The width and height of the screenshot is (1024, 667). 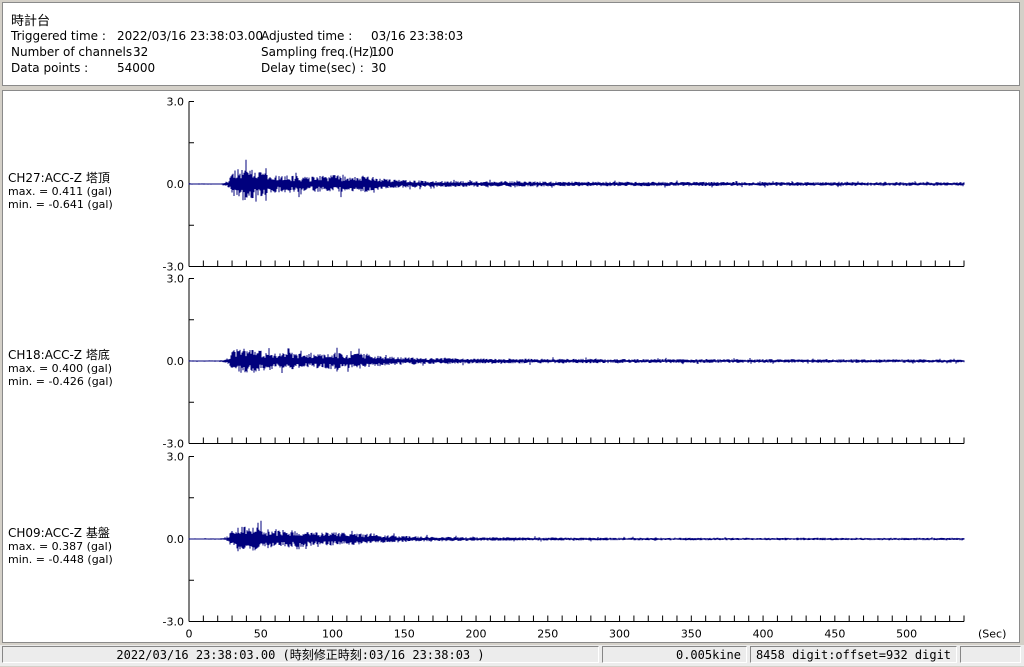 I want to click on num-channels-label: Number of channels :, so click(x=75, y=52).